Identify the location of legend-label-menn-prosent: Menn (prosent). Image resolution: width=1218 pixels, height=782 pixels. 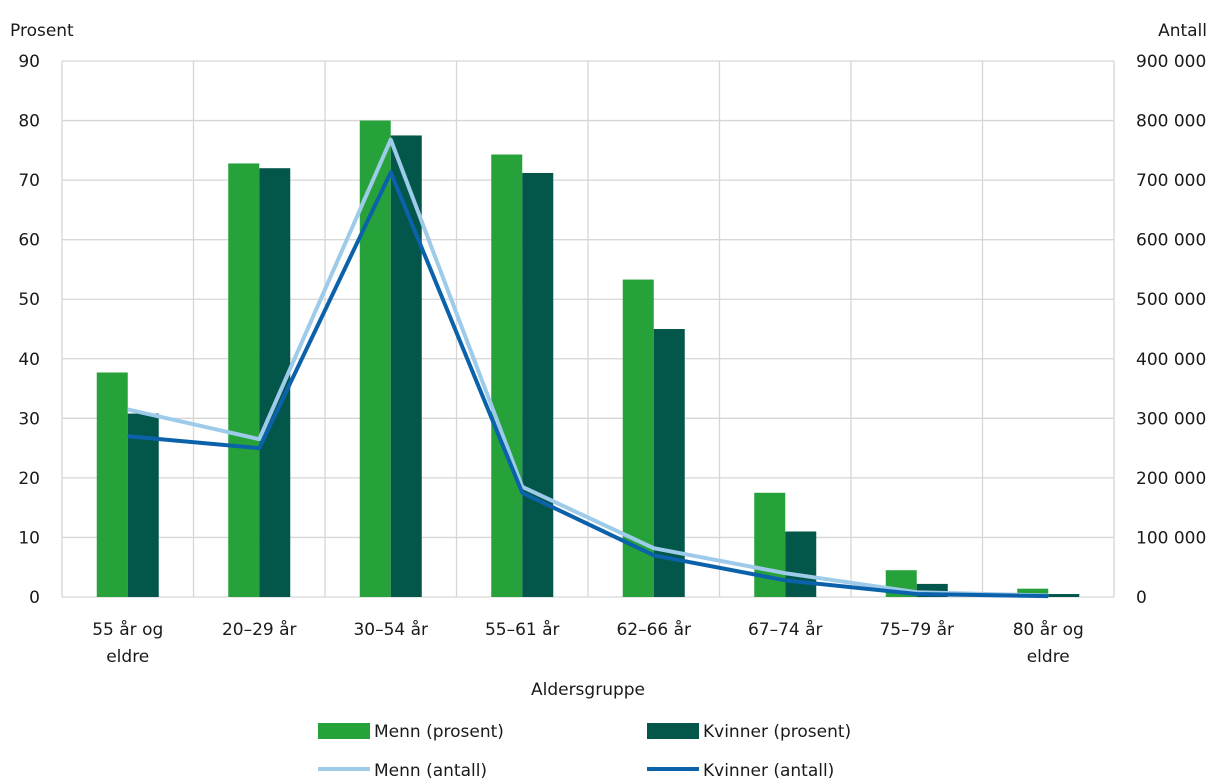
(439, 732).